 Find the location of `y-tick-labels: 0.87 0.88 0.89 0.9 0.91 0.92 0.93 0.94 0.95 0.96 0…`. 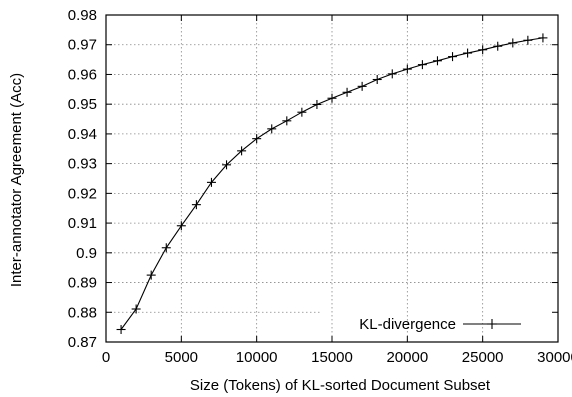

y-tick-labels: 0.87 0.88 0.89 0.9 0.91 0.92 0.93 0.94 0.95 0.96 0… is located at coordinates (82, 179).